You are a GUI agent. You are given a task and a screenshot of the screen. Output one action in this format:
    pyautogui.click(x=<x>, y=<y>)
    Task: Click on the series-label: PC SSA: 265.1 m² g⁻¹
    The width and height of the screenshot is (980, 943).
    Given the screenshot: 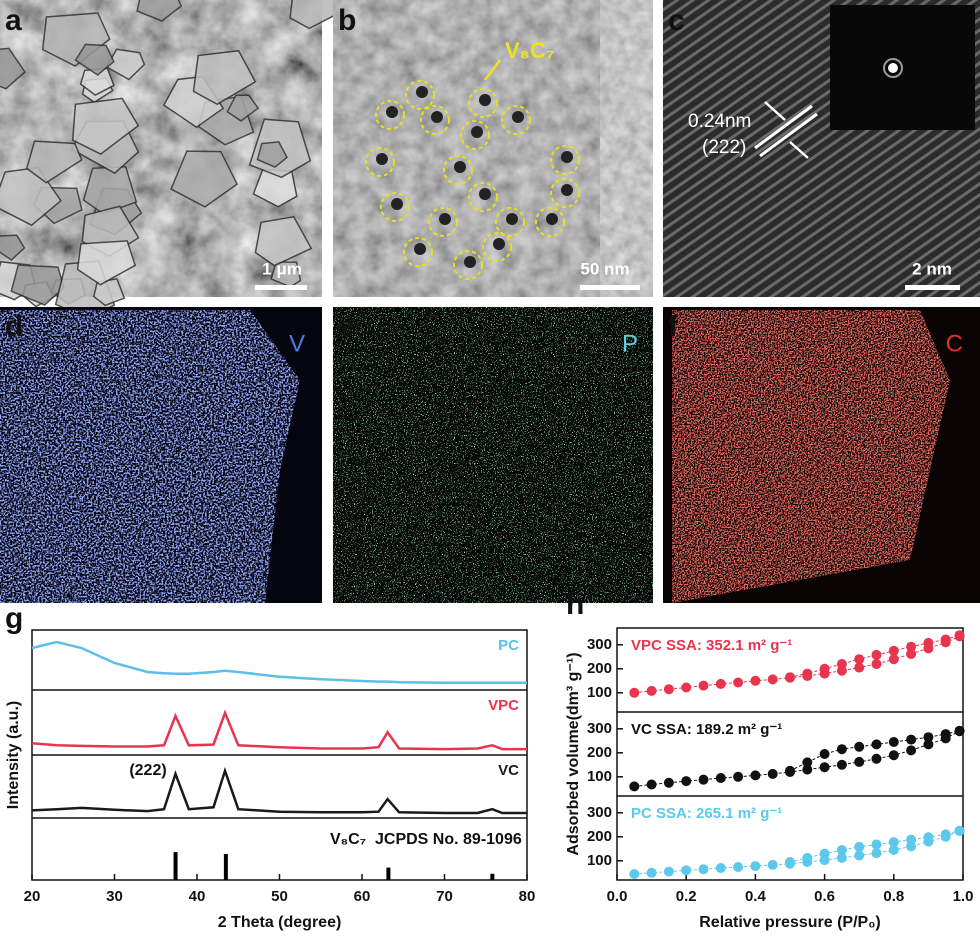 What is the action you would take?
    pyautogui.click(x=706, y=813)
    